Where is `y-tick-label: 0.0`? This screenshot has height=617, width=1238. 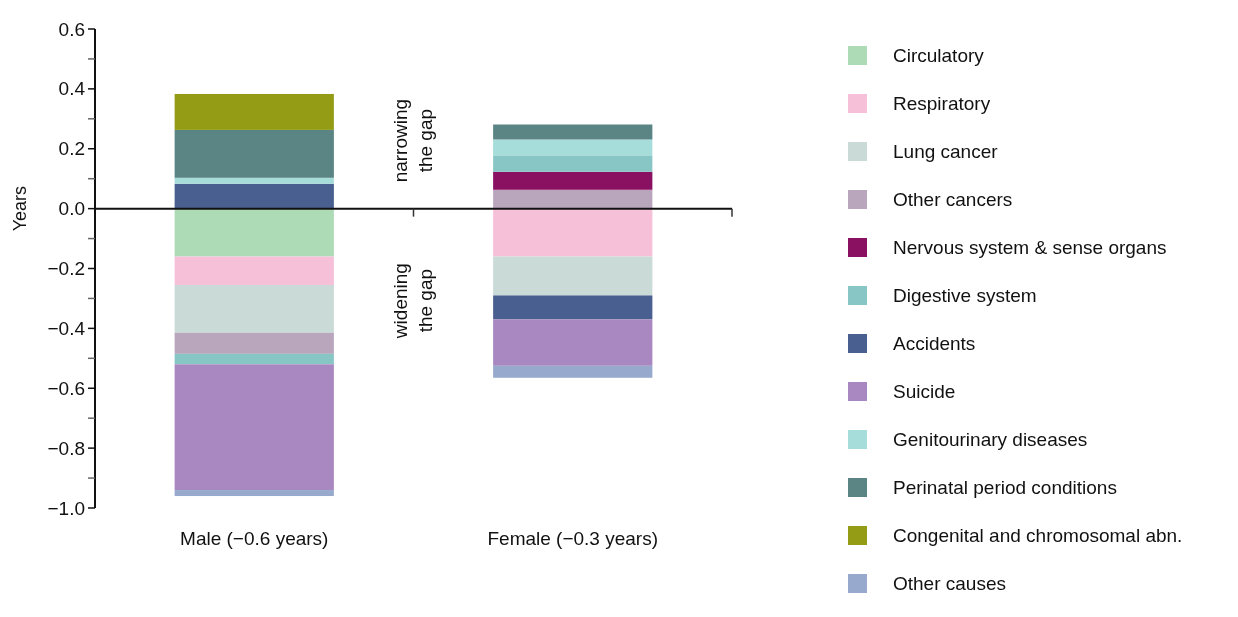 y-tick-label: 0.0 is located at coordinates (71, 209).